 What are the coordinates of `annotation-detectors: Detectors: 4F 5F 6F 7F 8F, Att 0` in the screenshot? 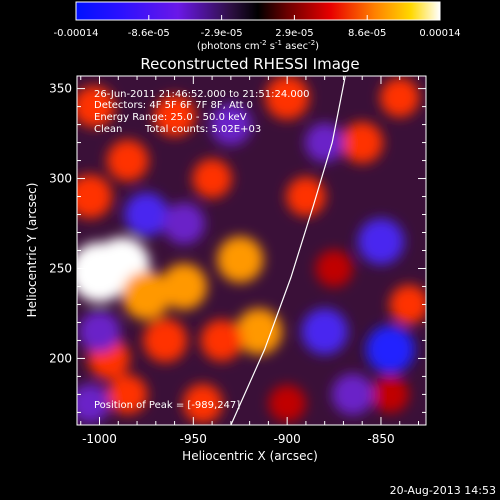 It's located at (173, 105).